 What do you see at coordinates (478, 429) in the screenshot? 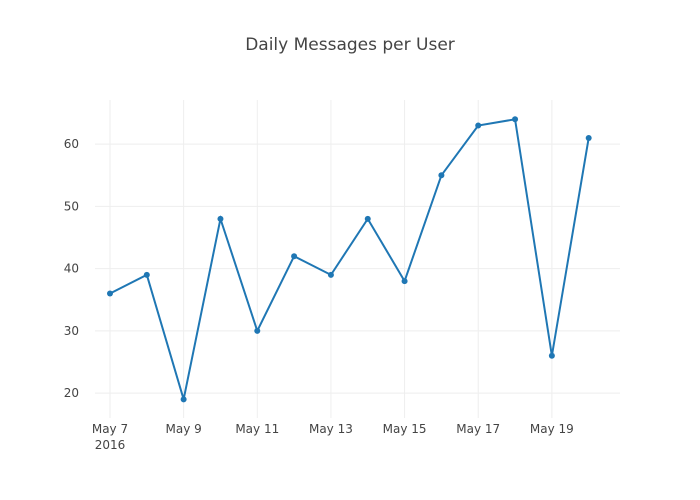
I see `x-tick-label: May 17` at bounding box center [478, 429].